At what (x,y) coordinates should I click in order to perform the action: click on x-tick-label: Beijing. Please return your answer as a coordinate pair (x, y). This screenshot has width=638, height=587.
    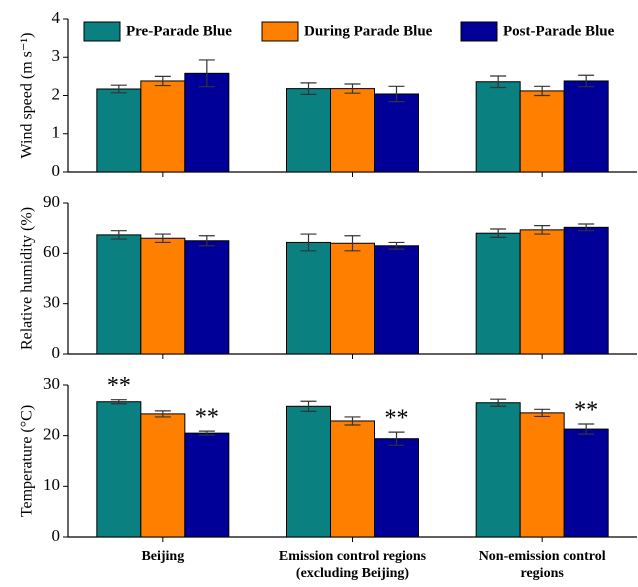
    Looking at the image, I should click on (163, 556).